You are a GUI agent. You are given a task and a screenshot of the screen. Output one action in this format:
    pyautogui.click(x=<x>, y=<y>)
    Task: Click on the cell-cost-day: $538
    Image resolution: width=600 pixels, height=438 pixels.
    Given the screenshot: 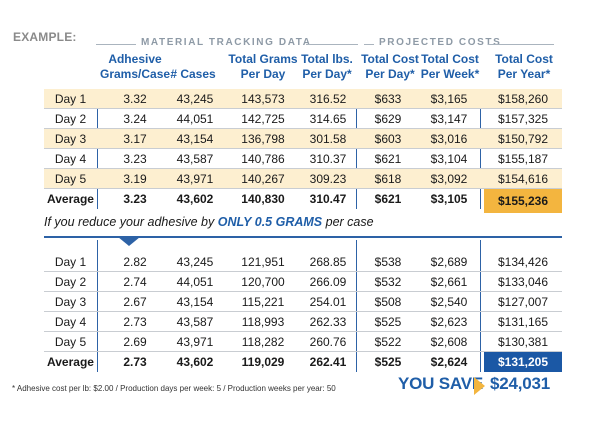 What is the action you would take?
    pyautogui.click(x=388, y=262)
    